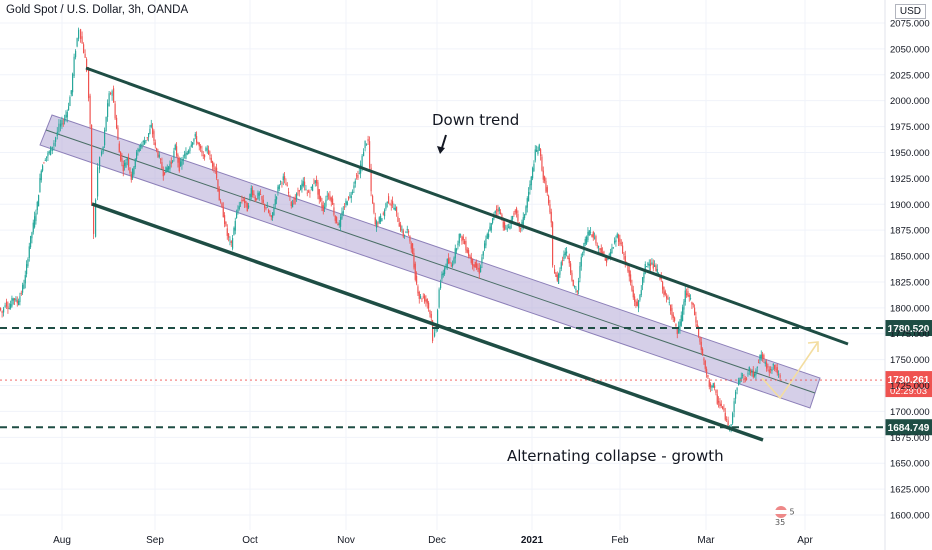 The height and width of the screenshot is (550, 932). I want to click on annotation-down-trend: Down trend, so click(475, 120).